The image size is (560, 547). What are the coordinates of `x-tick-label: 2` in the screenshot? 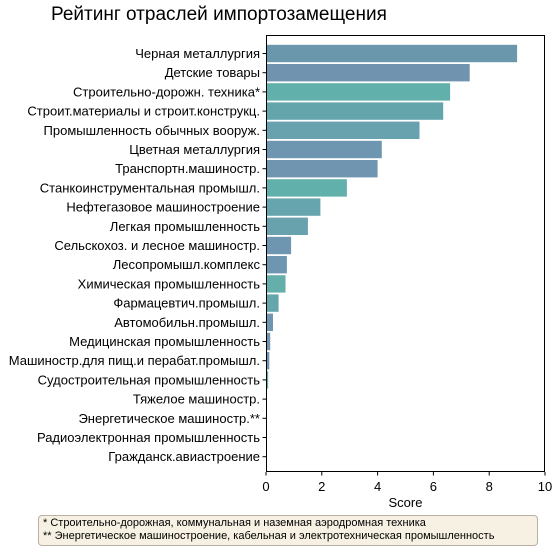 It's located at (321, 486).